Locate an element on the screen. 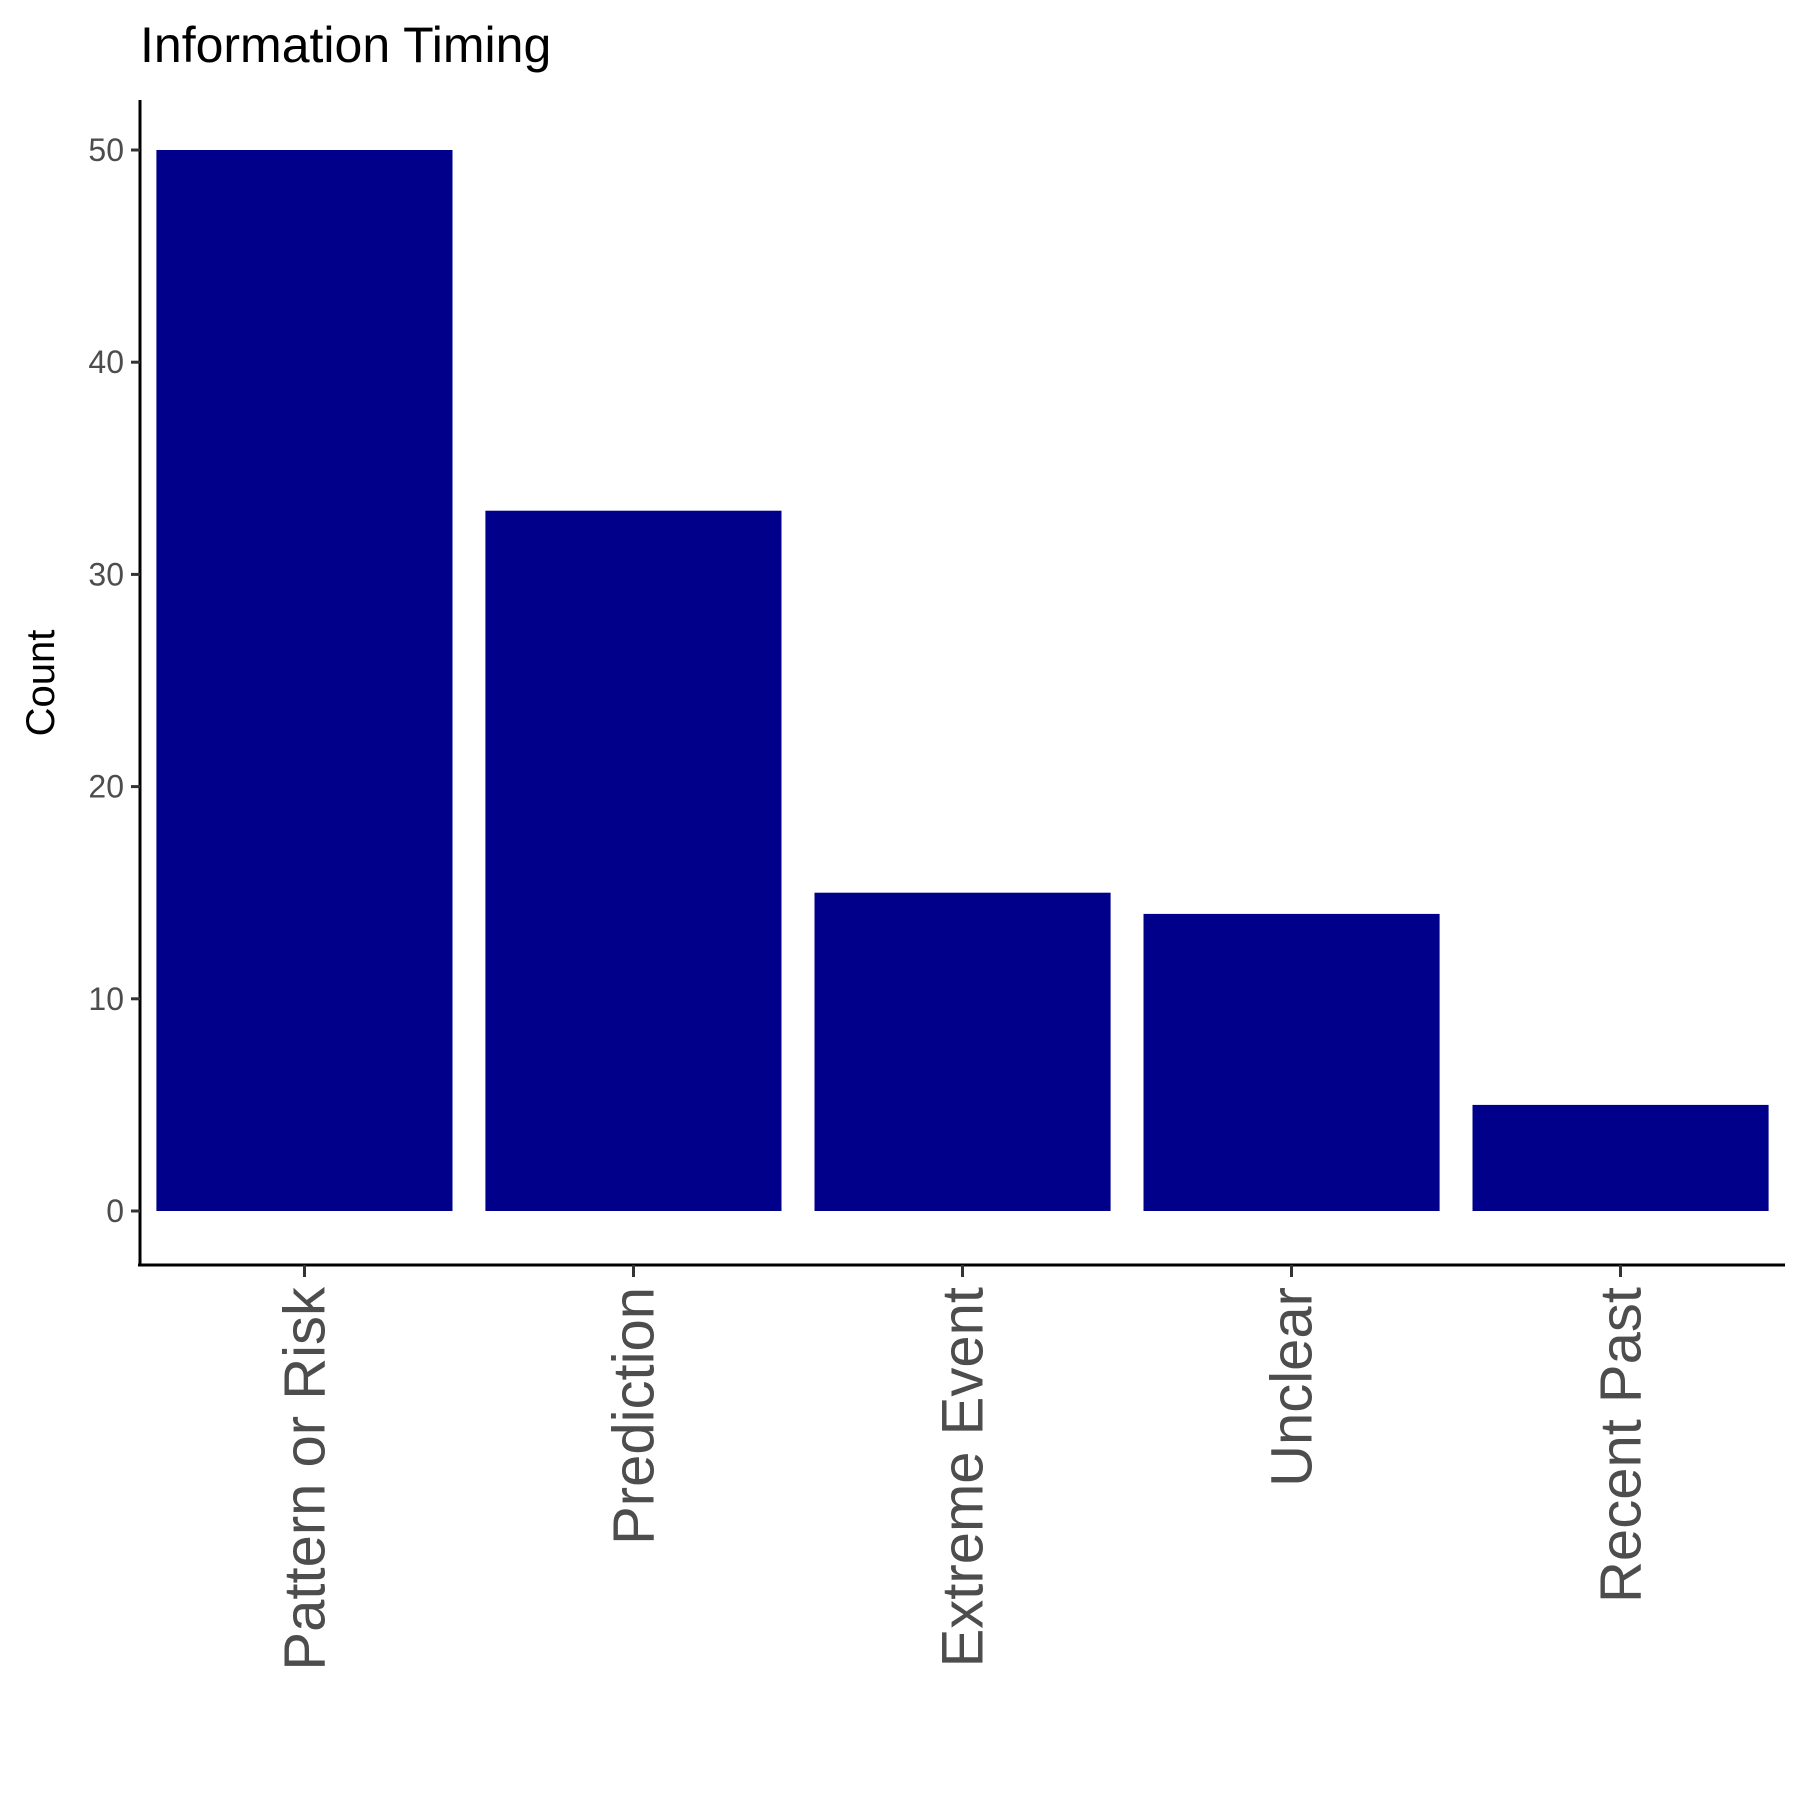  y-tick-label: 0 is located at coordinates (115, 1211).